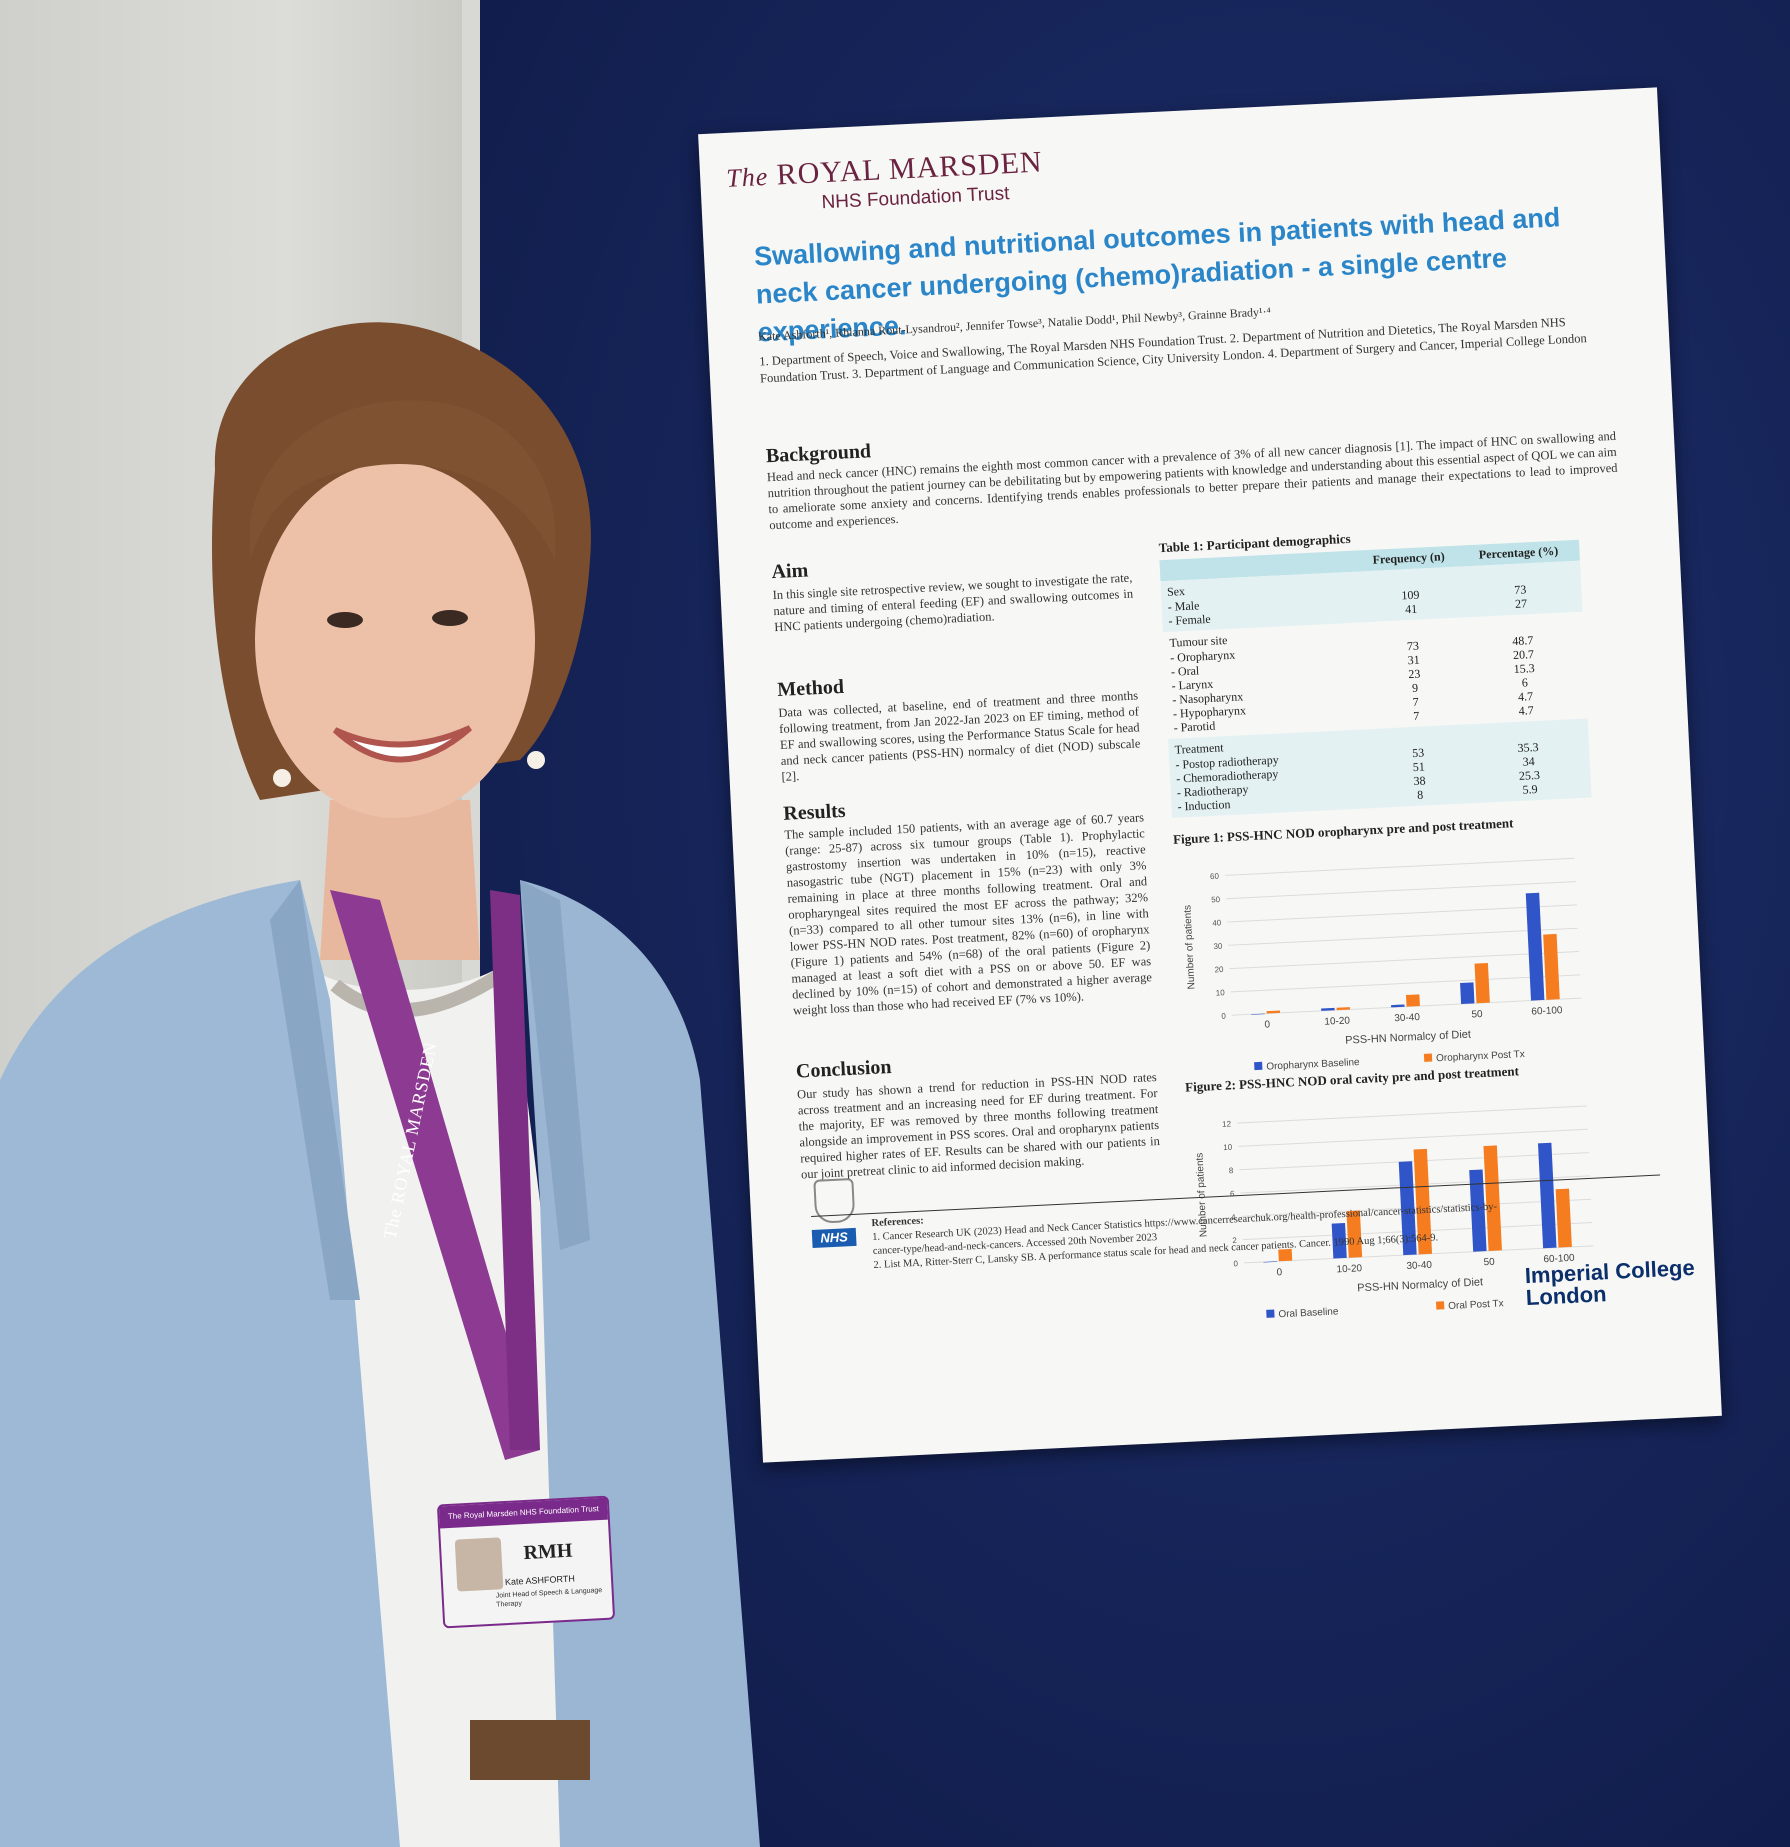  What do you see at coordinates (479, 1564) in the screenshot?
I see `badge-photo` at bounding box center [479, 1564].